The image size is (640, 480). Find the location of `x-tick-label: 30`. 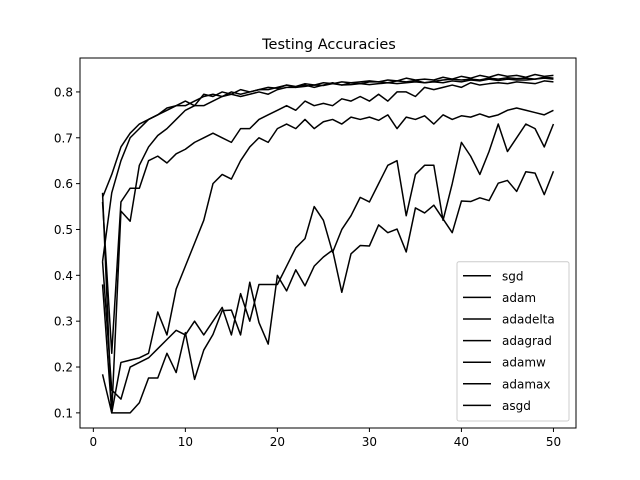

x-tick-label: 30 is located at coordinates (369, 442).